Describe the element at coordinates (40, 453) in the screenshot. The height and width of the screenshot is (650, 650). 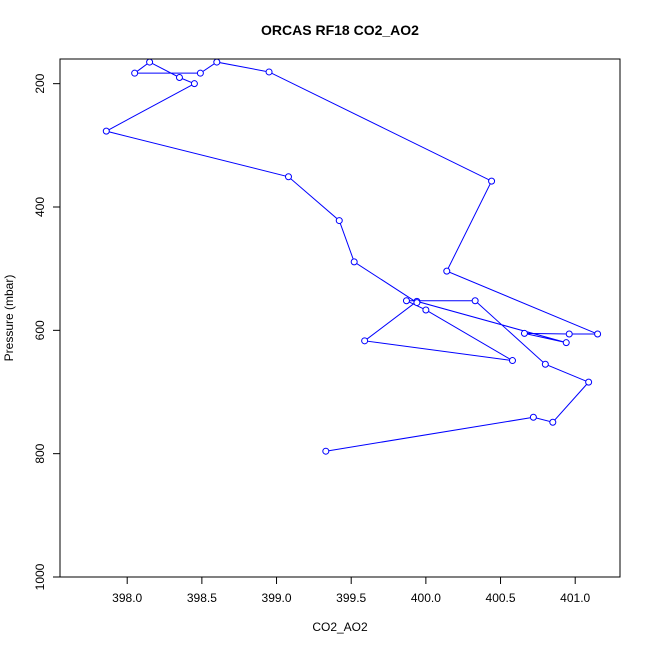
I see `y-tick-label: 800` at that location.